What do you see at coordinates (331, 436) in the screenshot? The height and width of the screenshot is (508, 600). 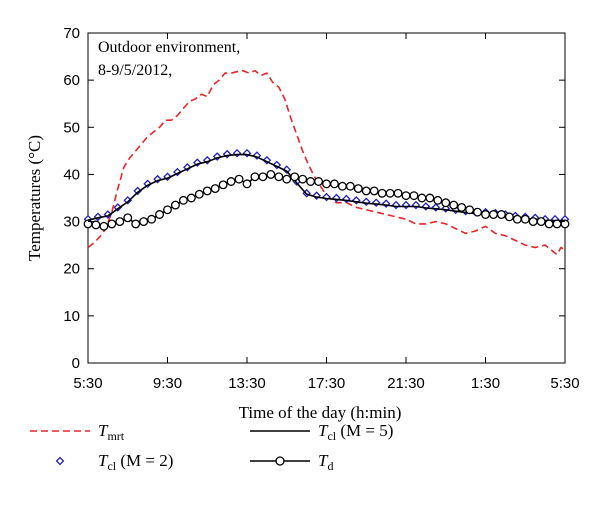 I see `legend-label-sub: cl` at bounding box center [331, 436].